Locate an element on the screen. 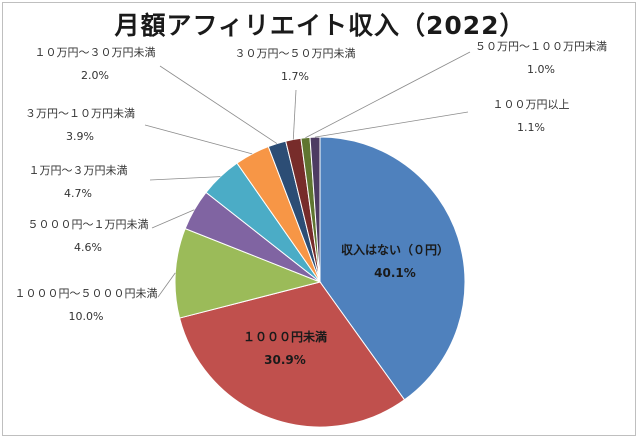  slice-value-7: 2.0% is located at coordinates (95, 75).